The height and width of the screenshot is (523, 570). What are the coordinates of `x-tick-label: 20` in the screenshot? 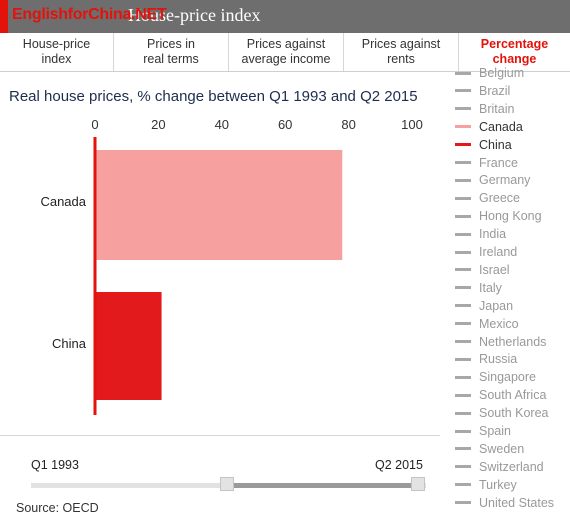 It's located at (158, 124).